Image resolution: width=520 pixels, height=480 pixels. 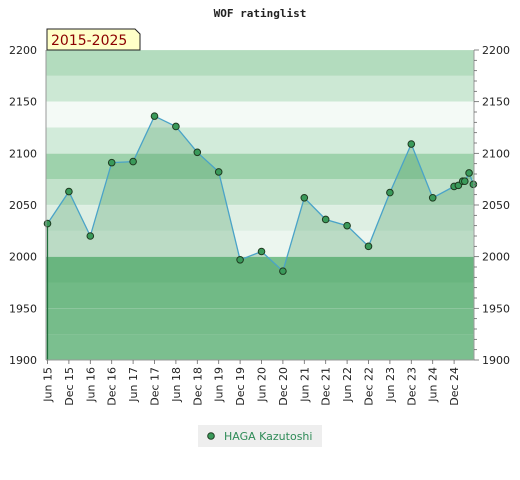 I want to click on x-tick-label-17: Dec 23, so click(x=411, y=386).